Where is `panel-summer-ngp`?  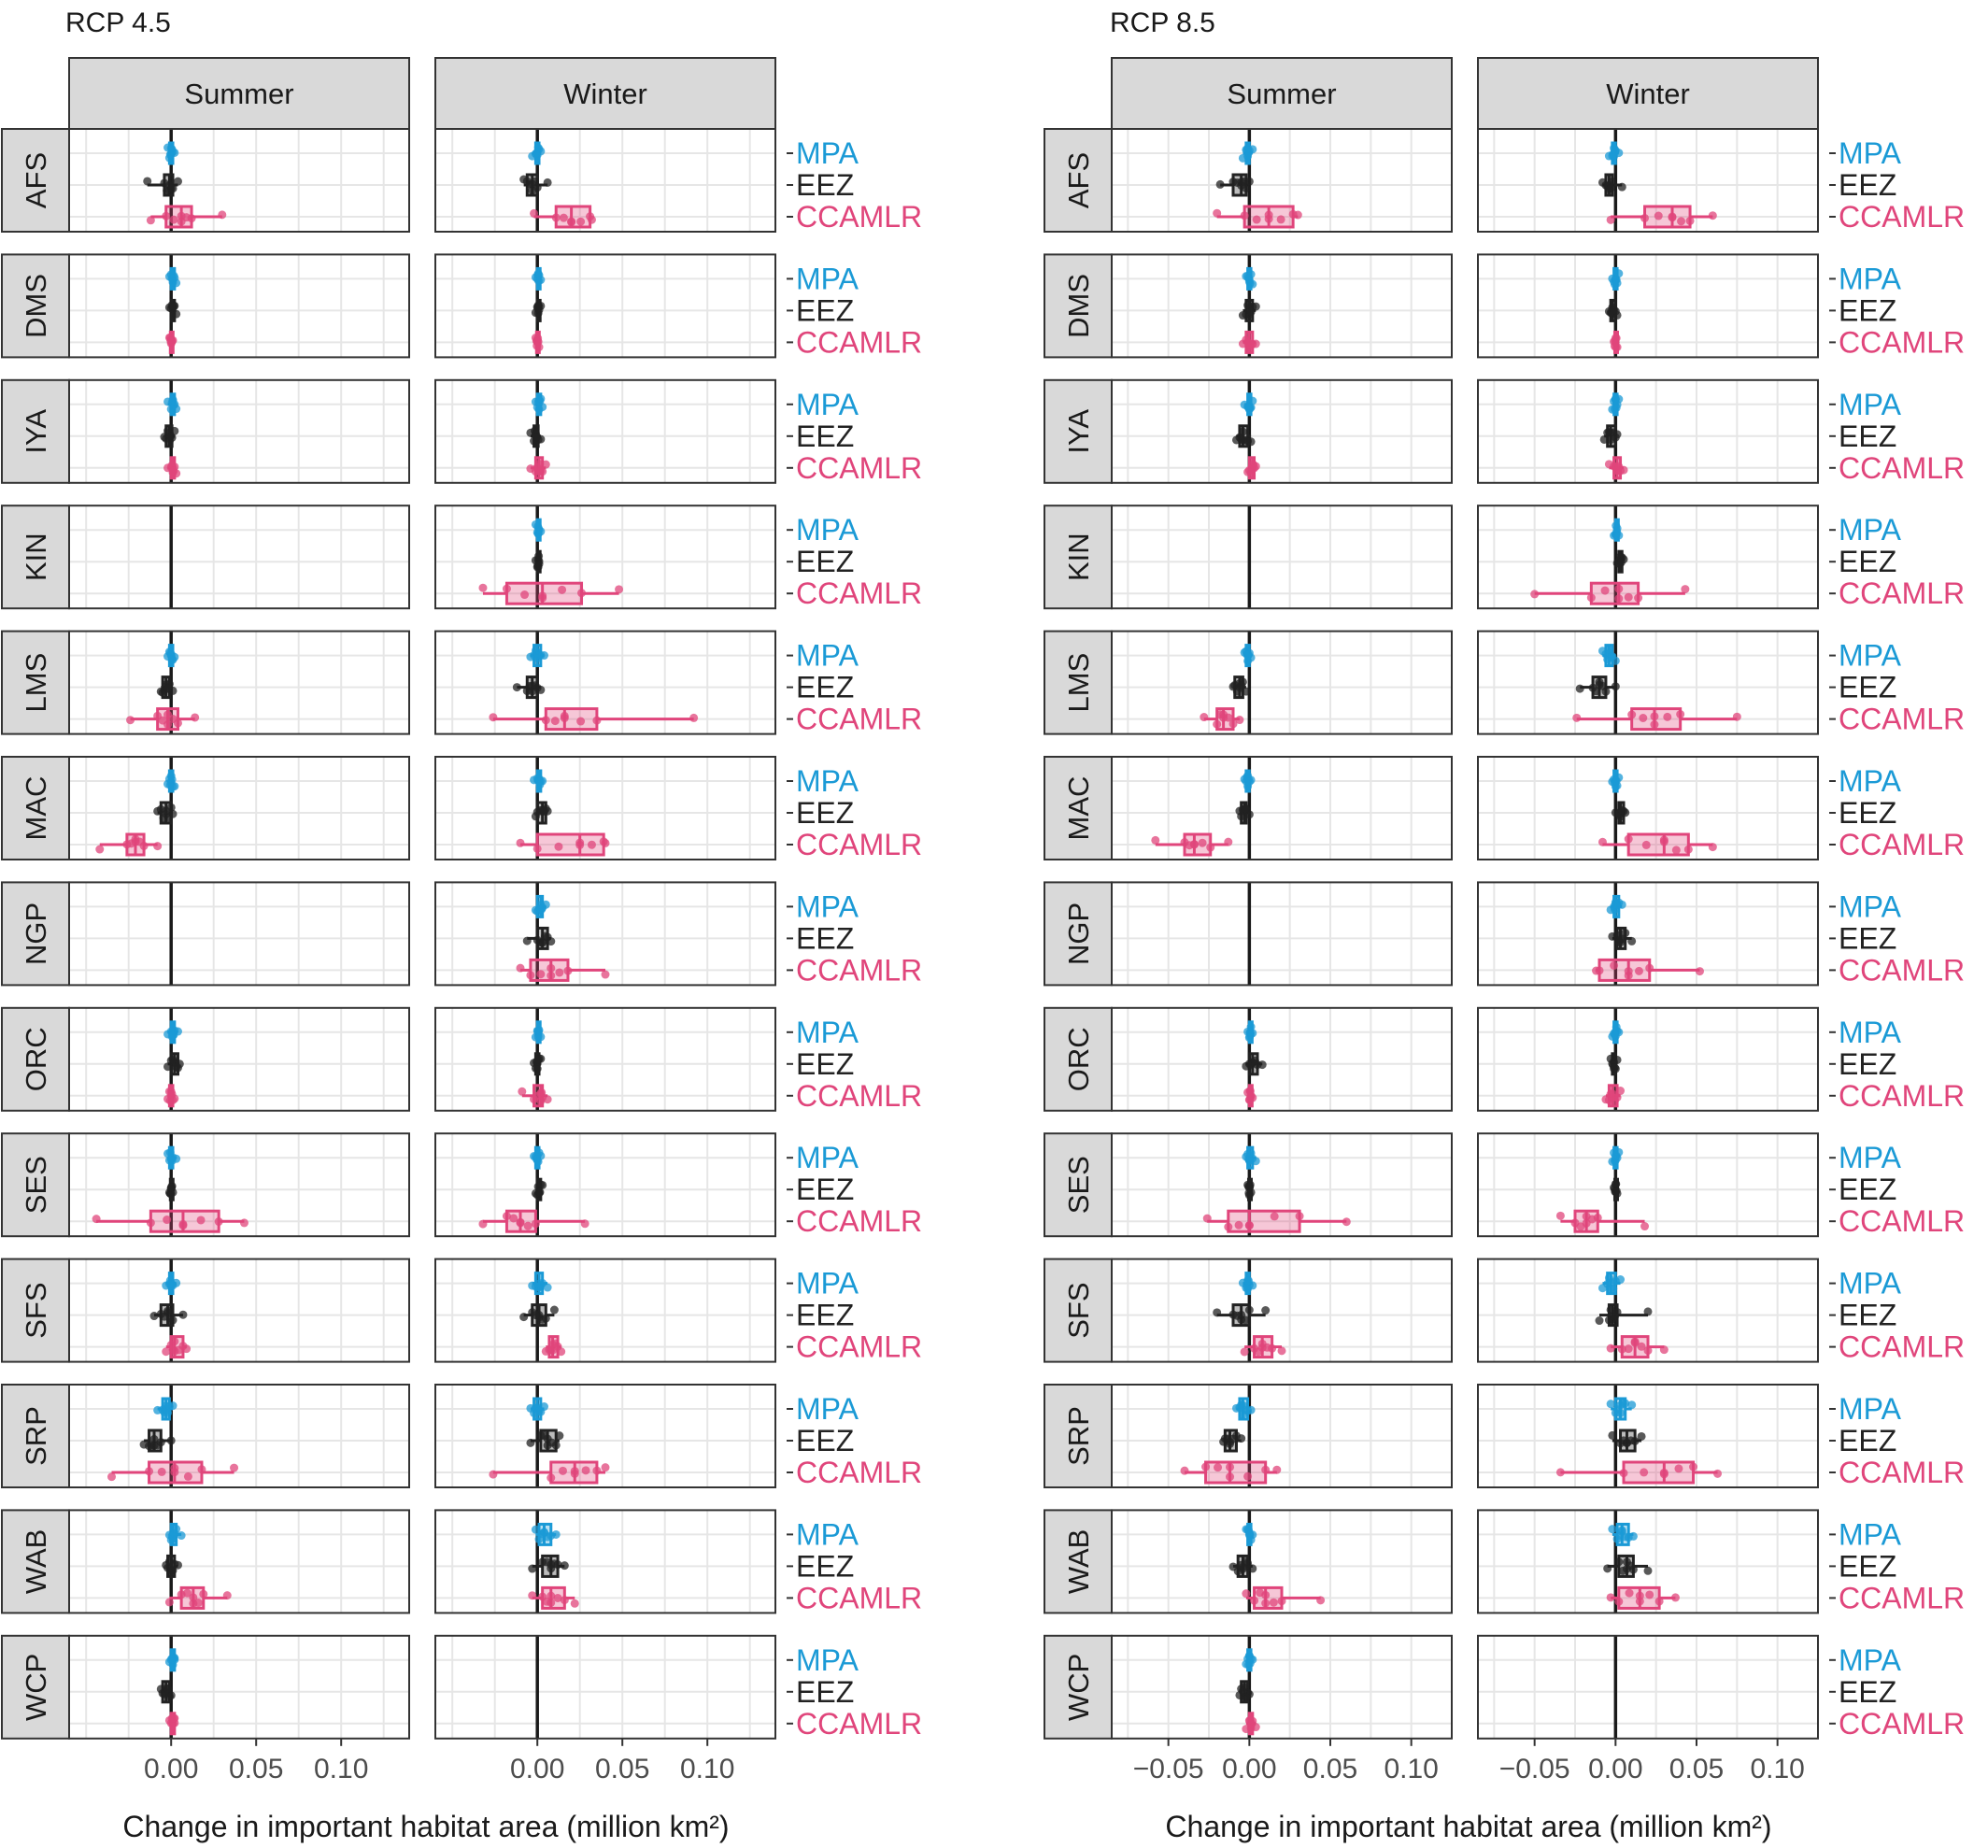 panel-summer-ngp is located at coordinates (239, 934).